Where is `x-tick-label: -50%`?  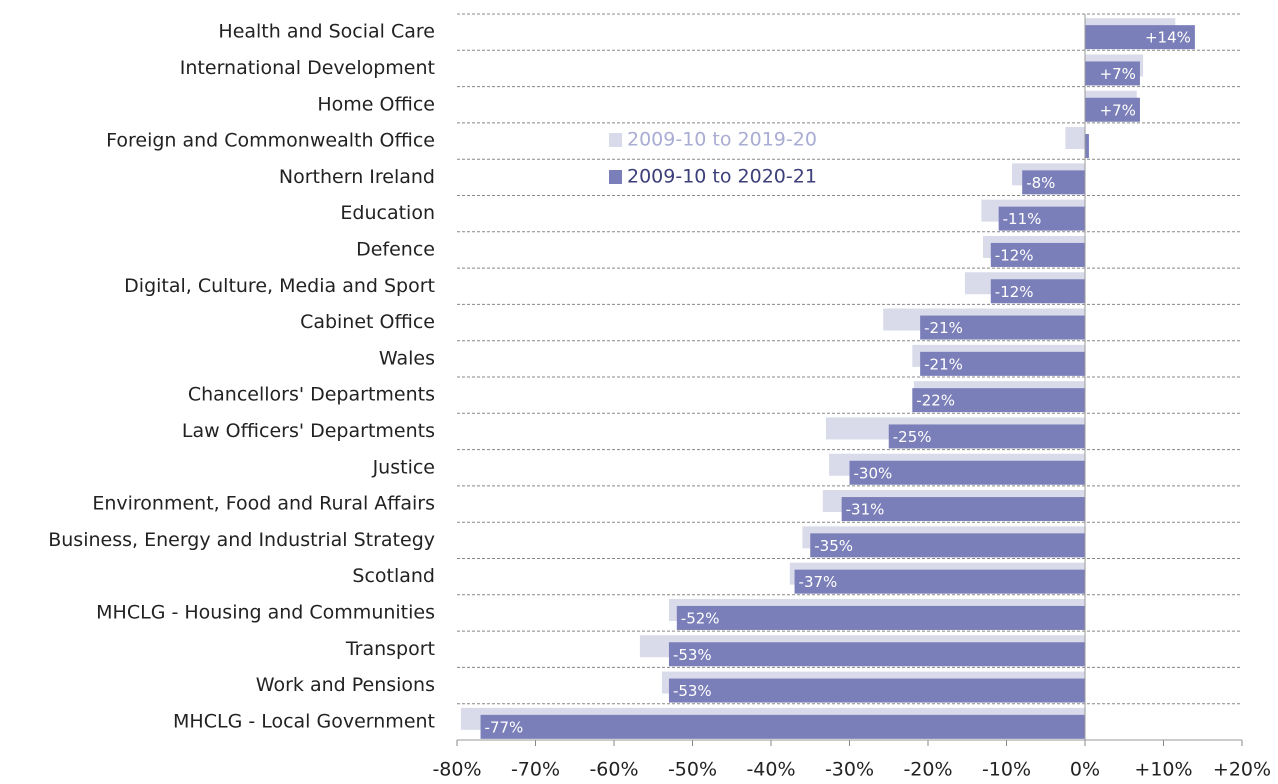 x-tick-label: -50% is located at coordinates (692, 770).